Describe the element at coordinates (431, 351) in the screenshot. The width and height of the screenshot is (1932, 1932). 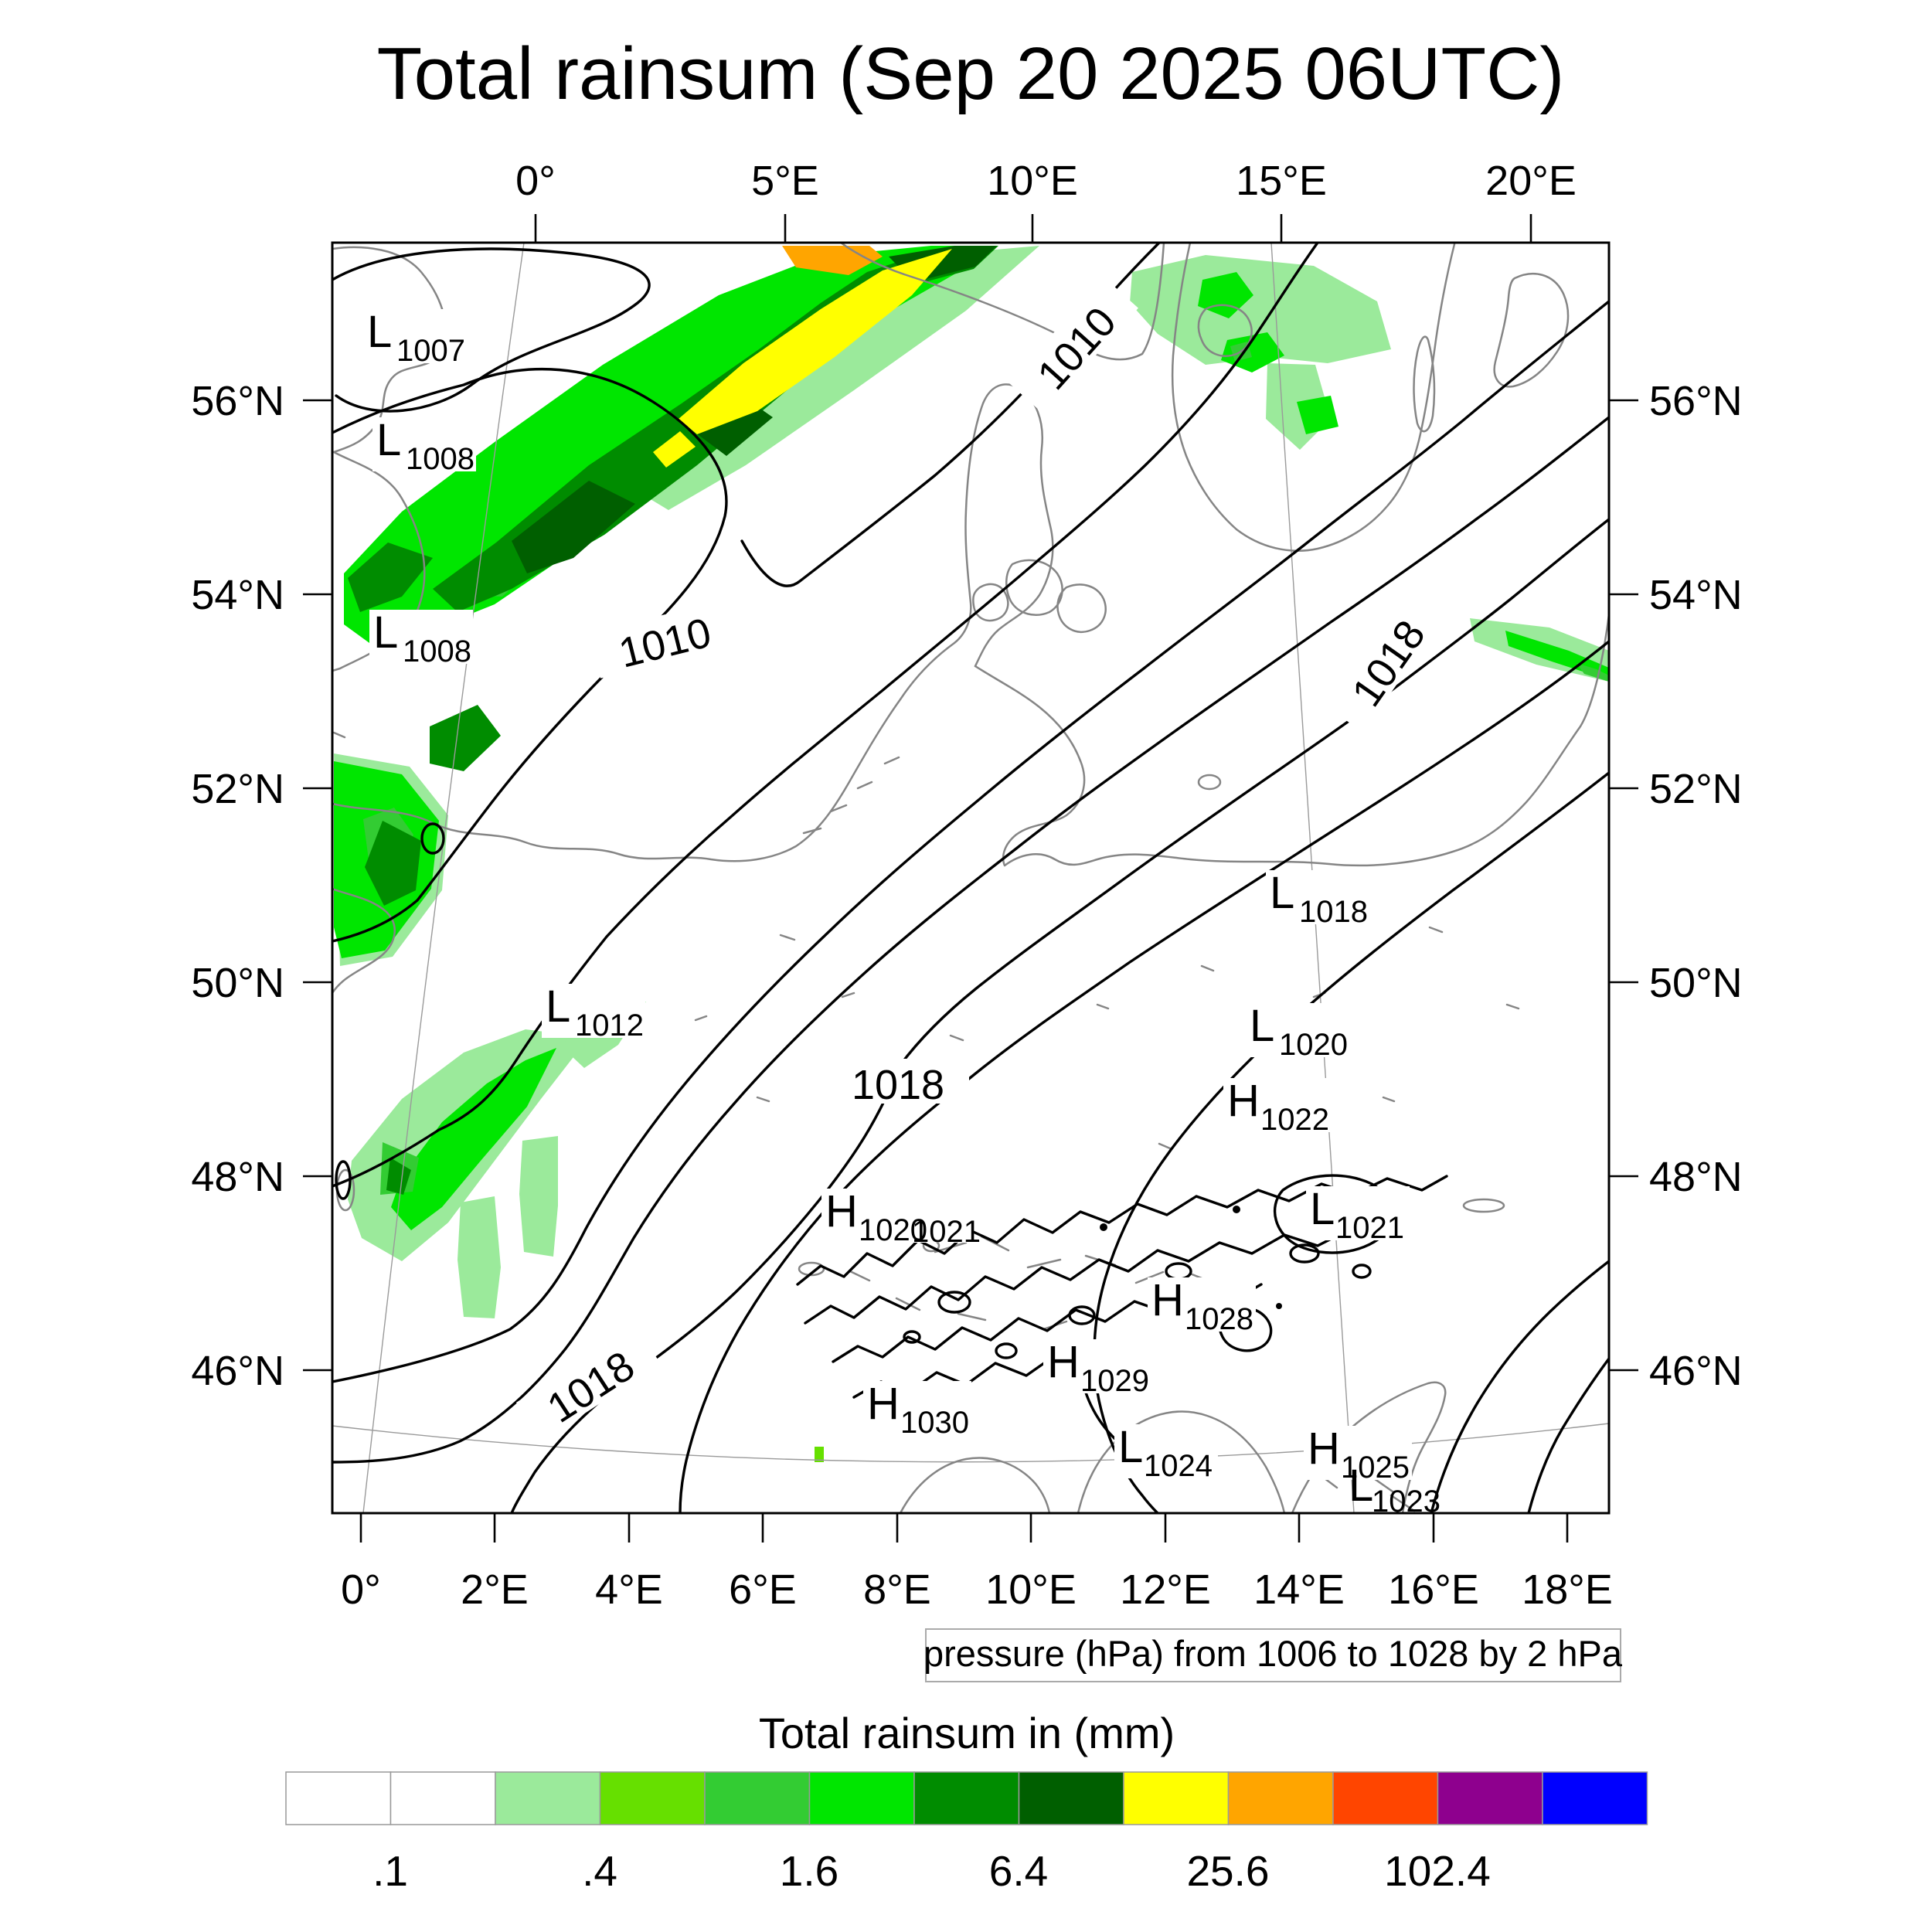
I see `svg-text: 1007` at that location.